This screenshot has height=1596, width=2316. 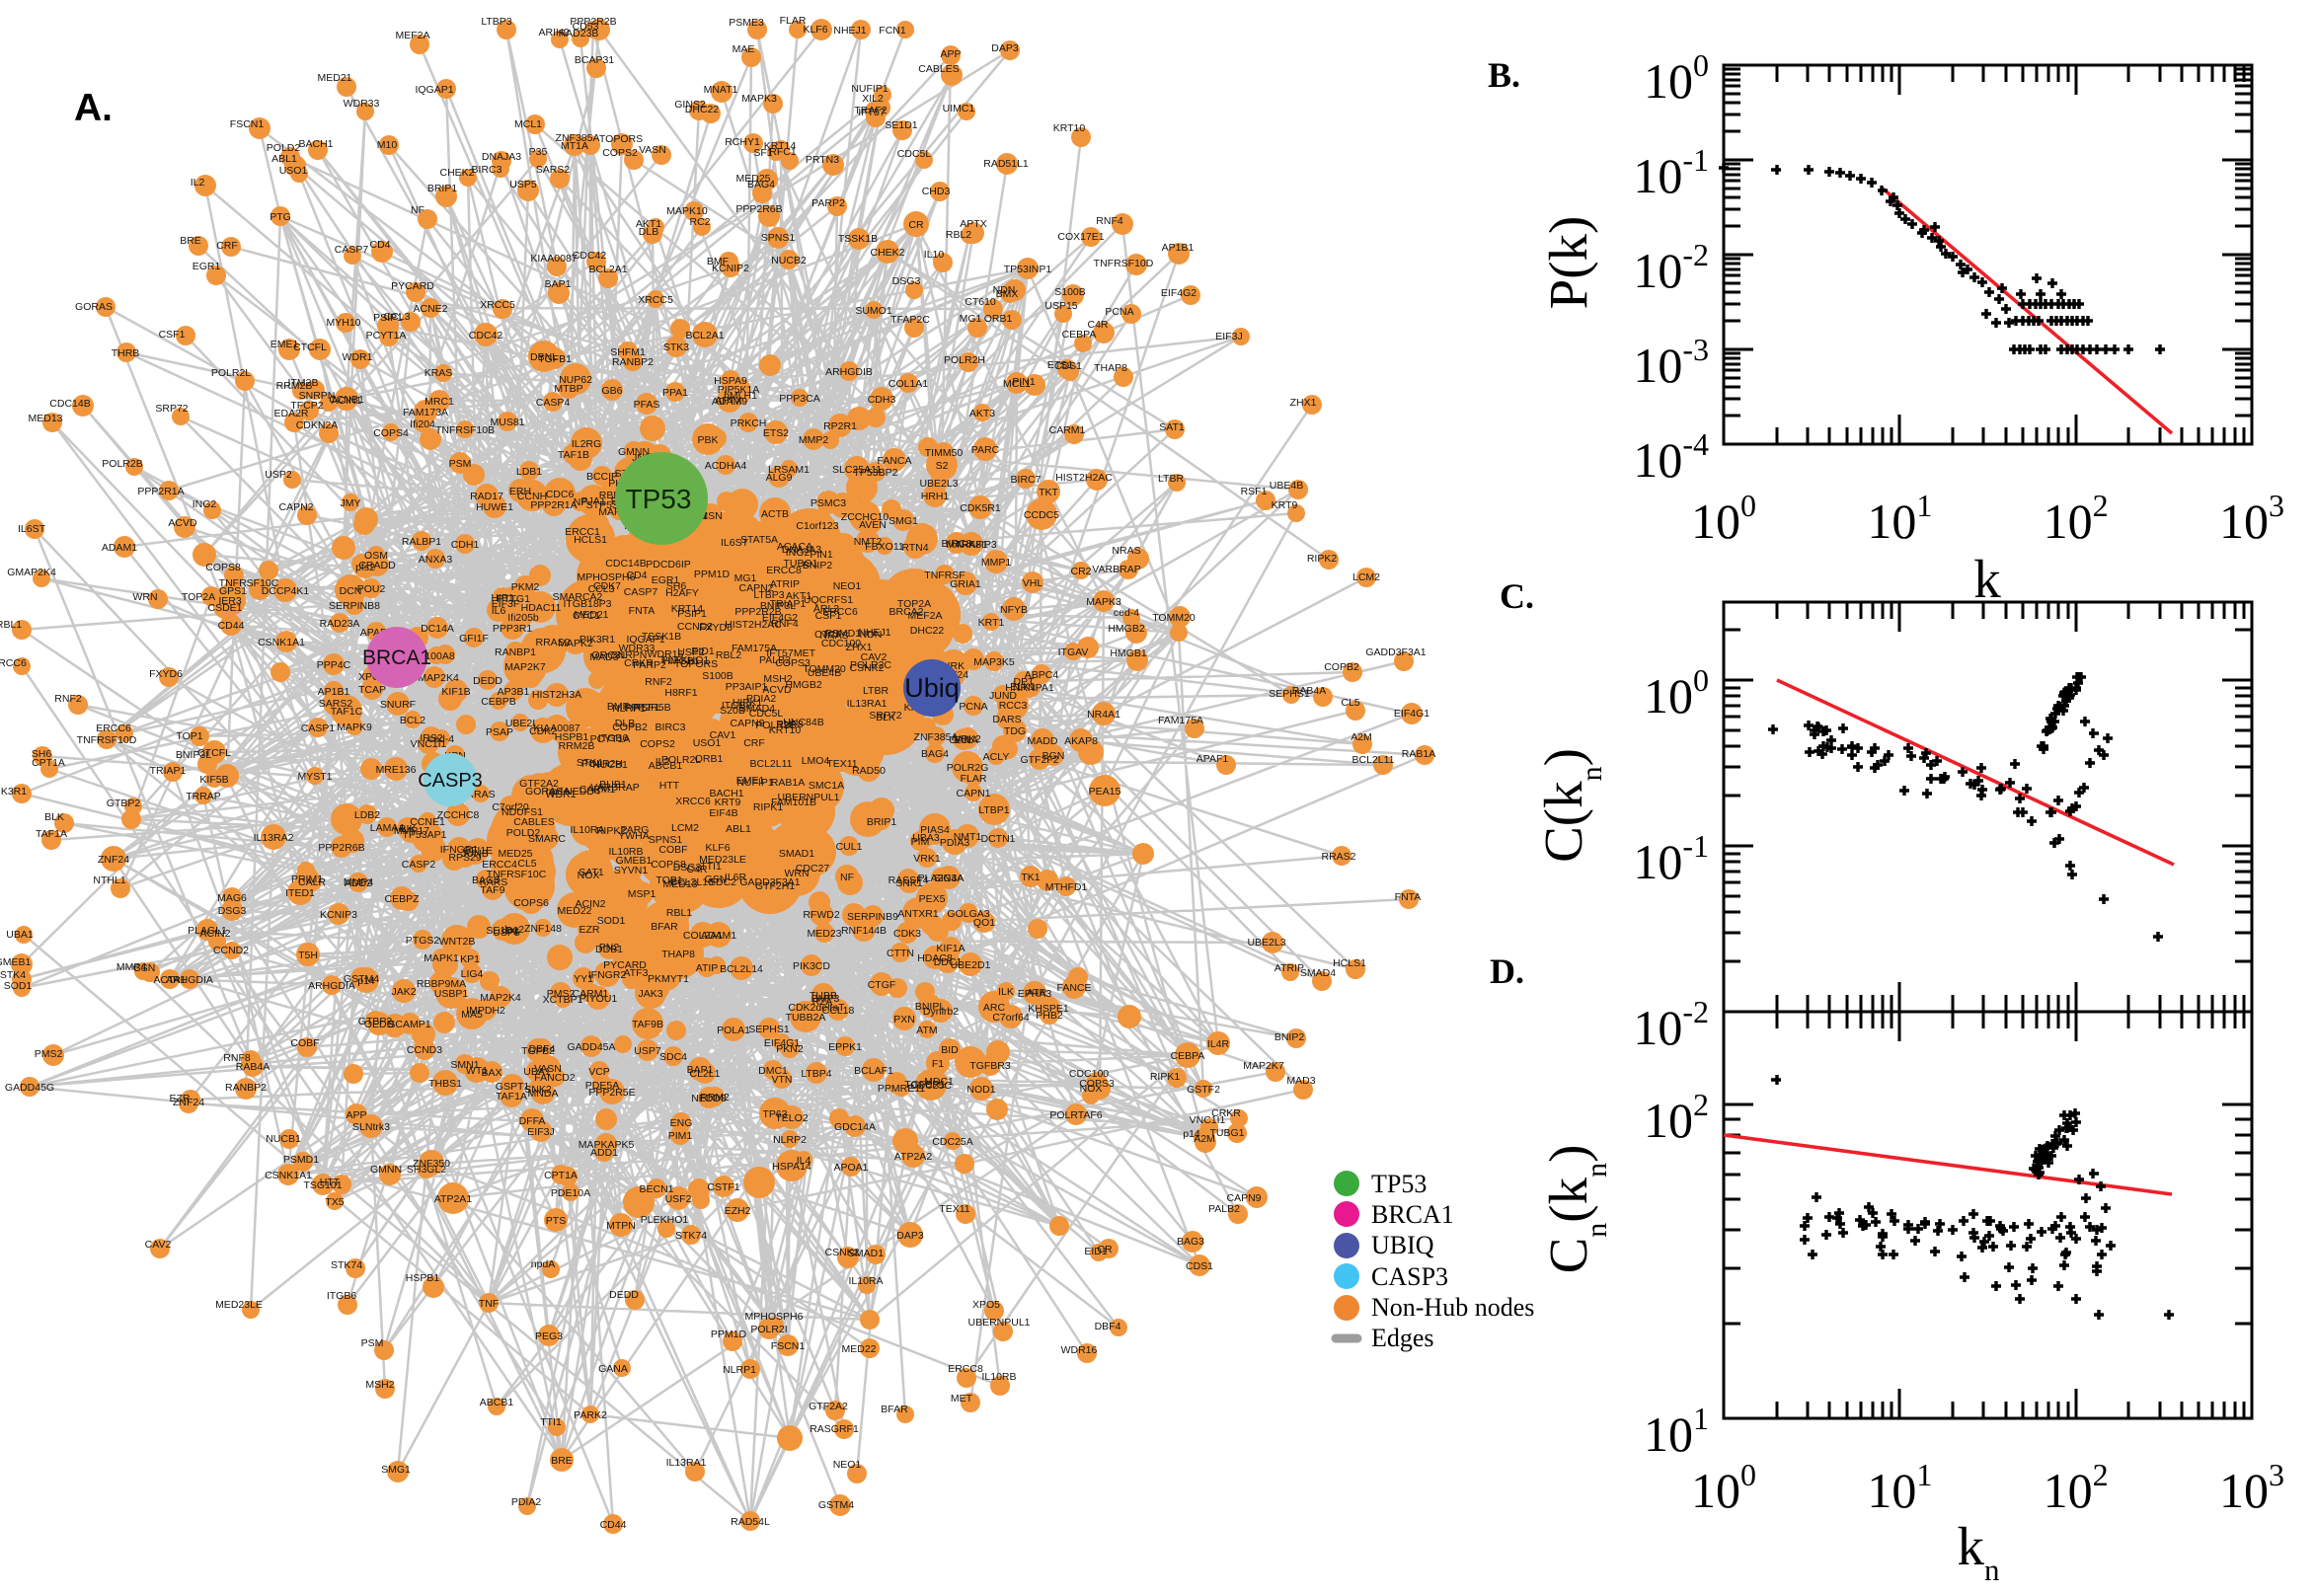 What do you see at coordinates (577, 746) in the screenshot?
I see `svg-text: RRM2B` at bounding box center [577, 746].